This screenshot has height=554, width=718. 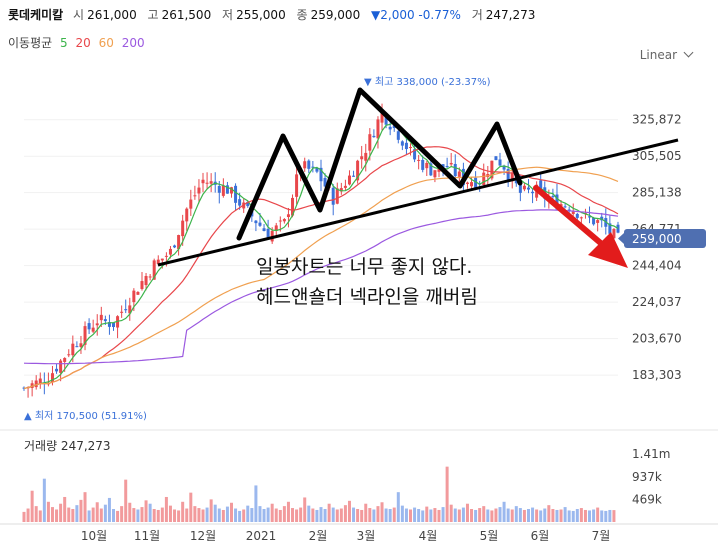 I want to click on stock-name: 롯데케미칼, so click(x=36, y=15).